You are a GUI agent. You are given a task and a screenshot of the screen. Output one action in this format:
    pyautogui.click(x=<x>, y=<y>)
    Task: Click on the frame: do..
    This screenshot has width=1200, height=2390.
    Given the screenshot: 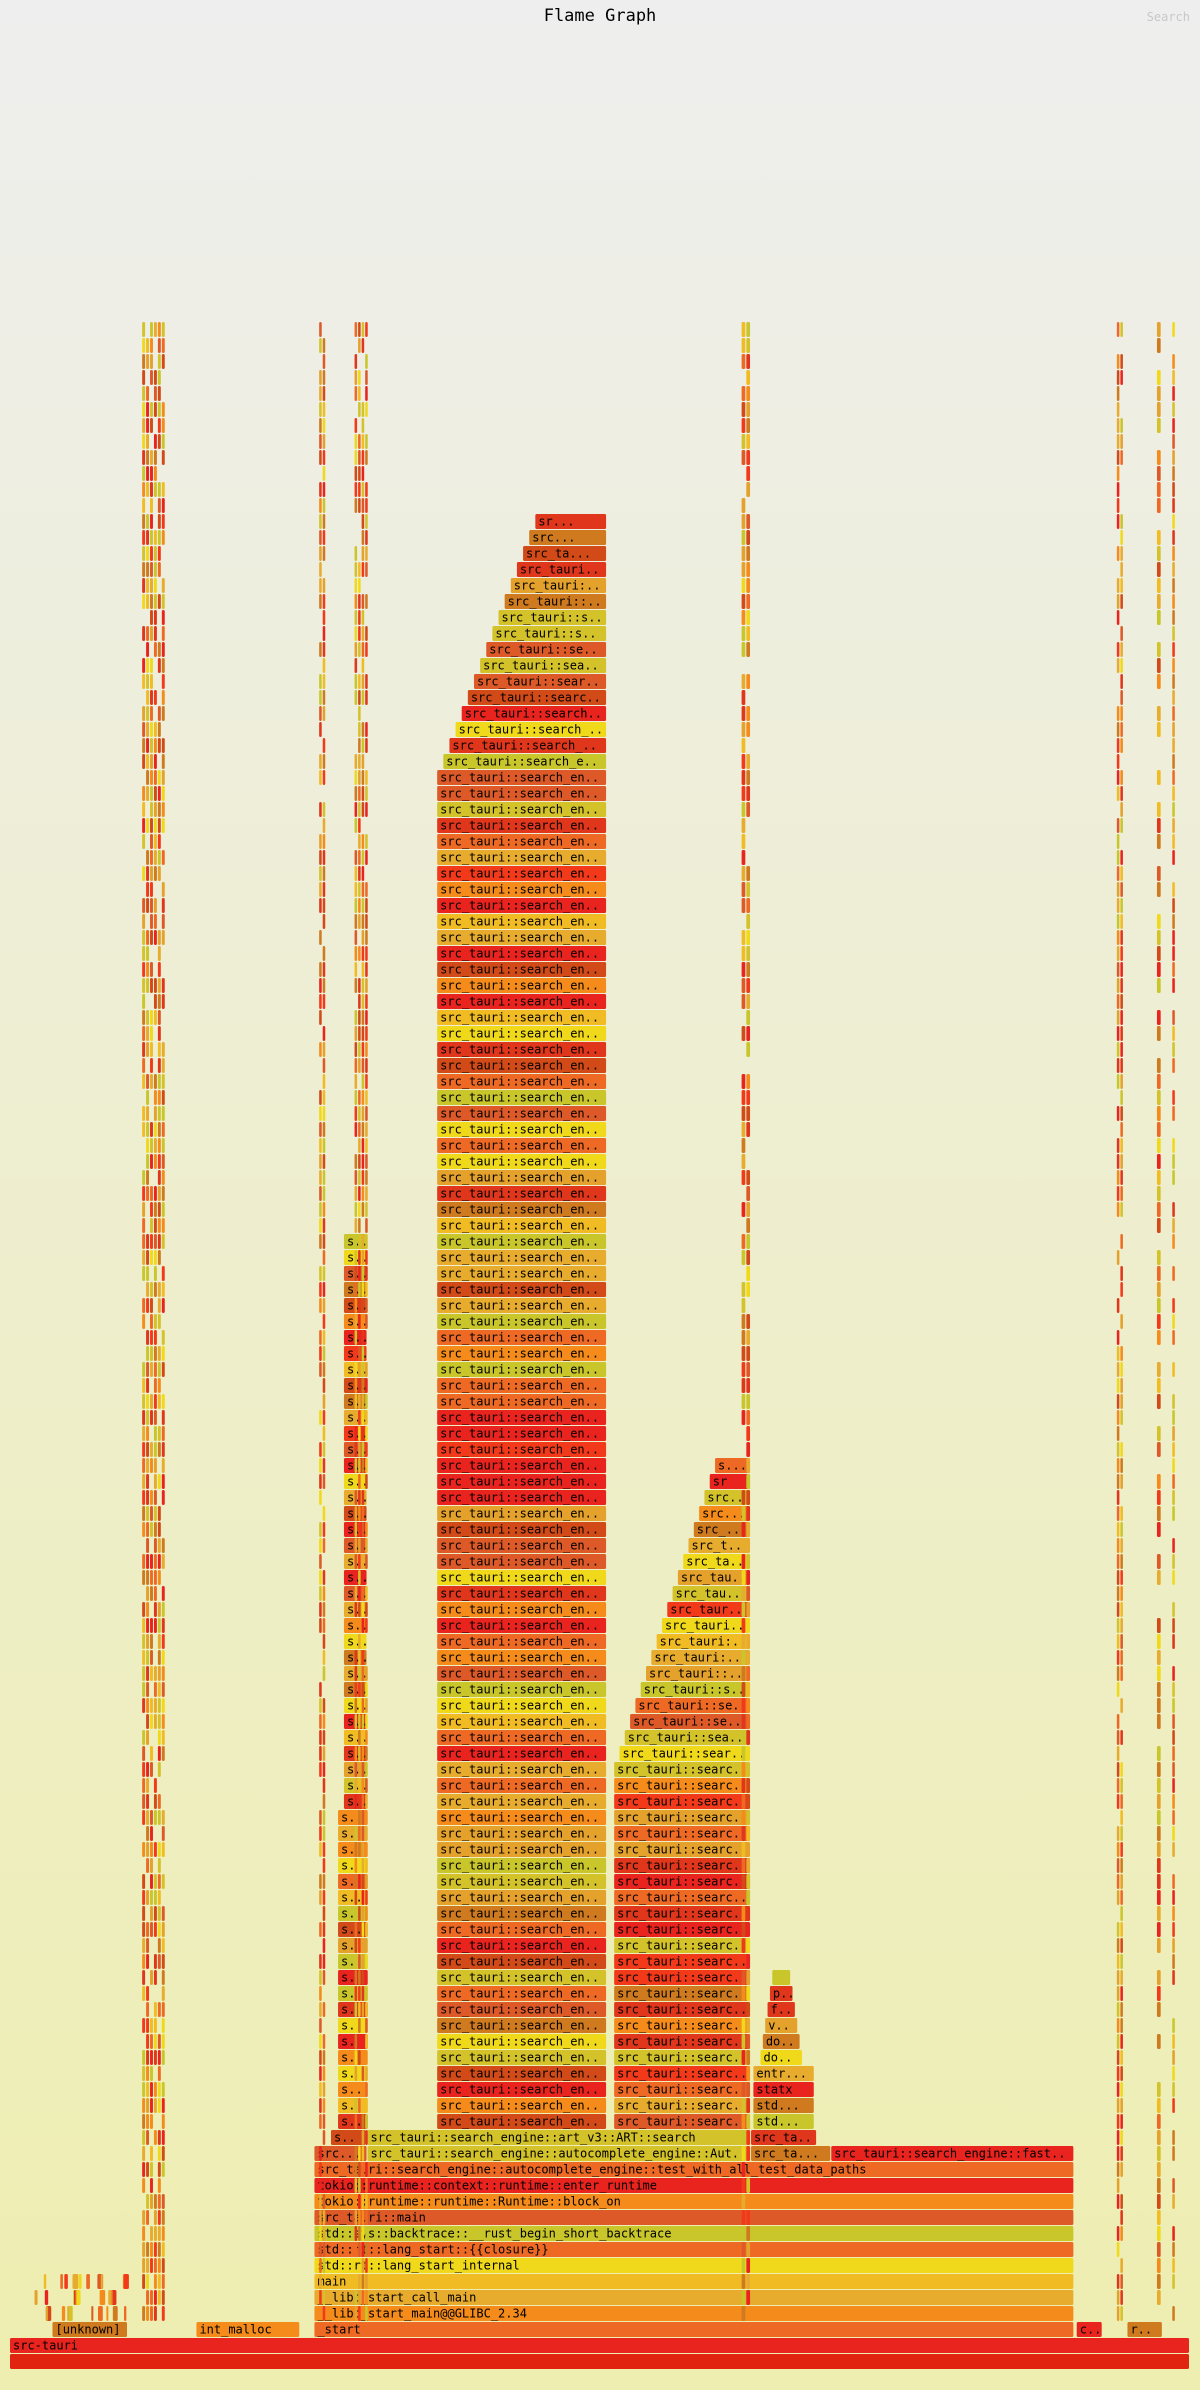 What is the action you would take?
    pyautogui.click(x=781, y=2041)
    